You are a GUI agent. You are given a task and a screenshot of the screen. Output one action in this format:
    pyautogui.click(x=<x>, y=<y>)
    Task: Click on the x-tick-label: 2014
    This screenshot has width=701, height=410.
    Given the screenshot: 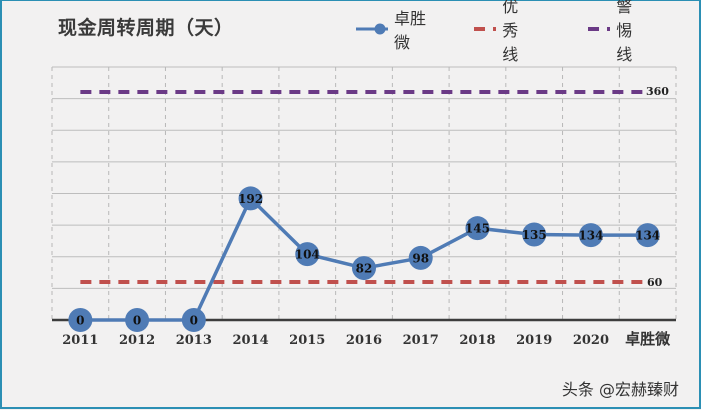 What is the action you would take?
    pyautogui.click(x=250, y=340)
    